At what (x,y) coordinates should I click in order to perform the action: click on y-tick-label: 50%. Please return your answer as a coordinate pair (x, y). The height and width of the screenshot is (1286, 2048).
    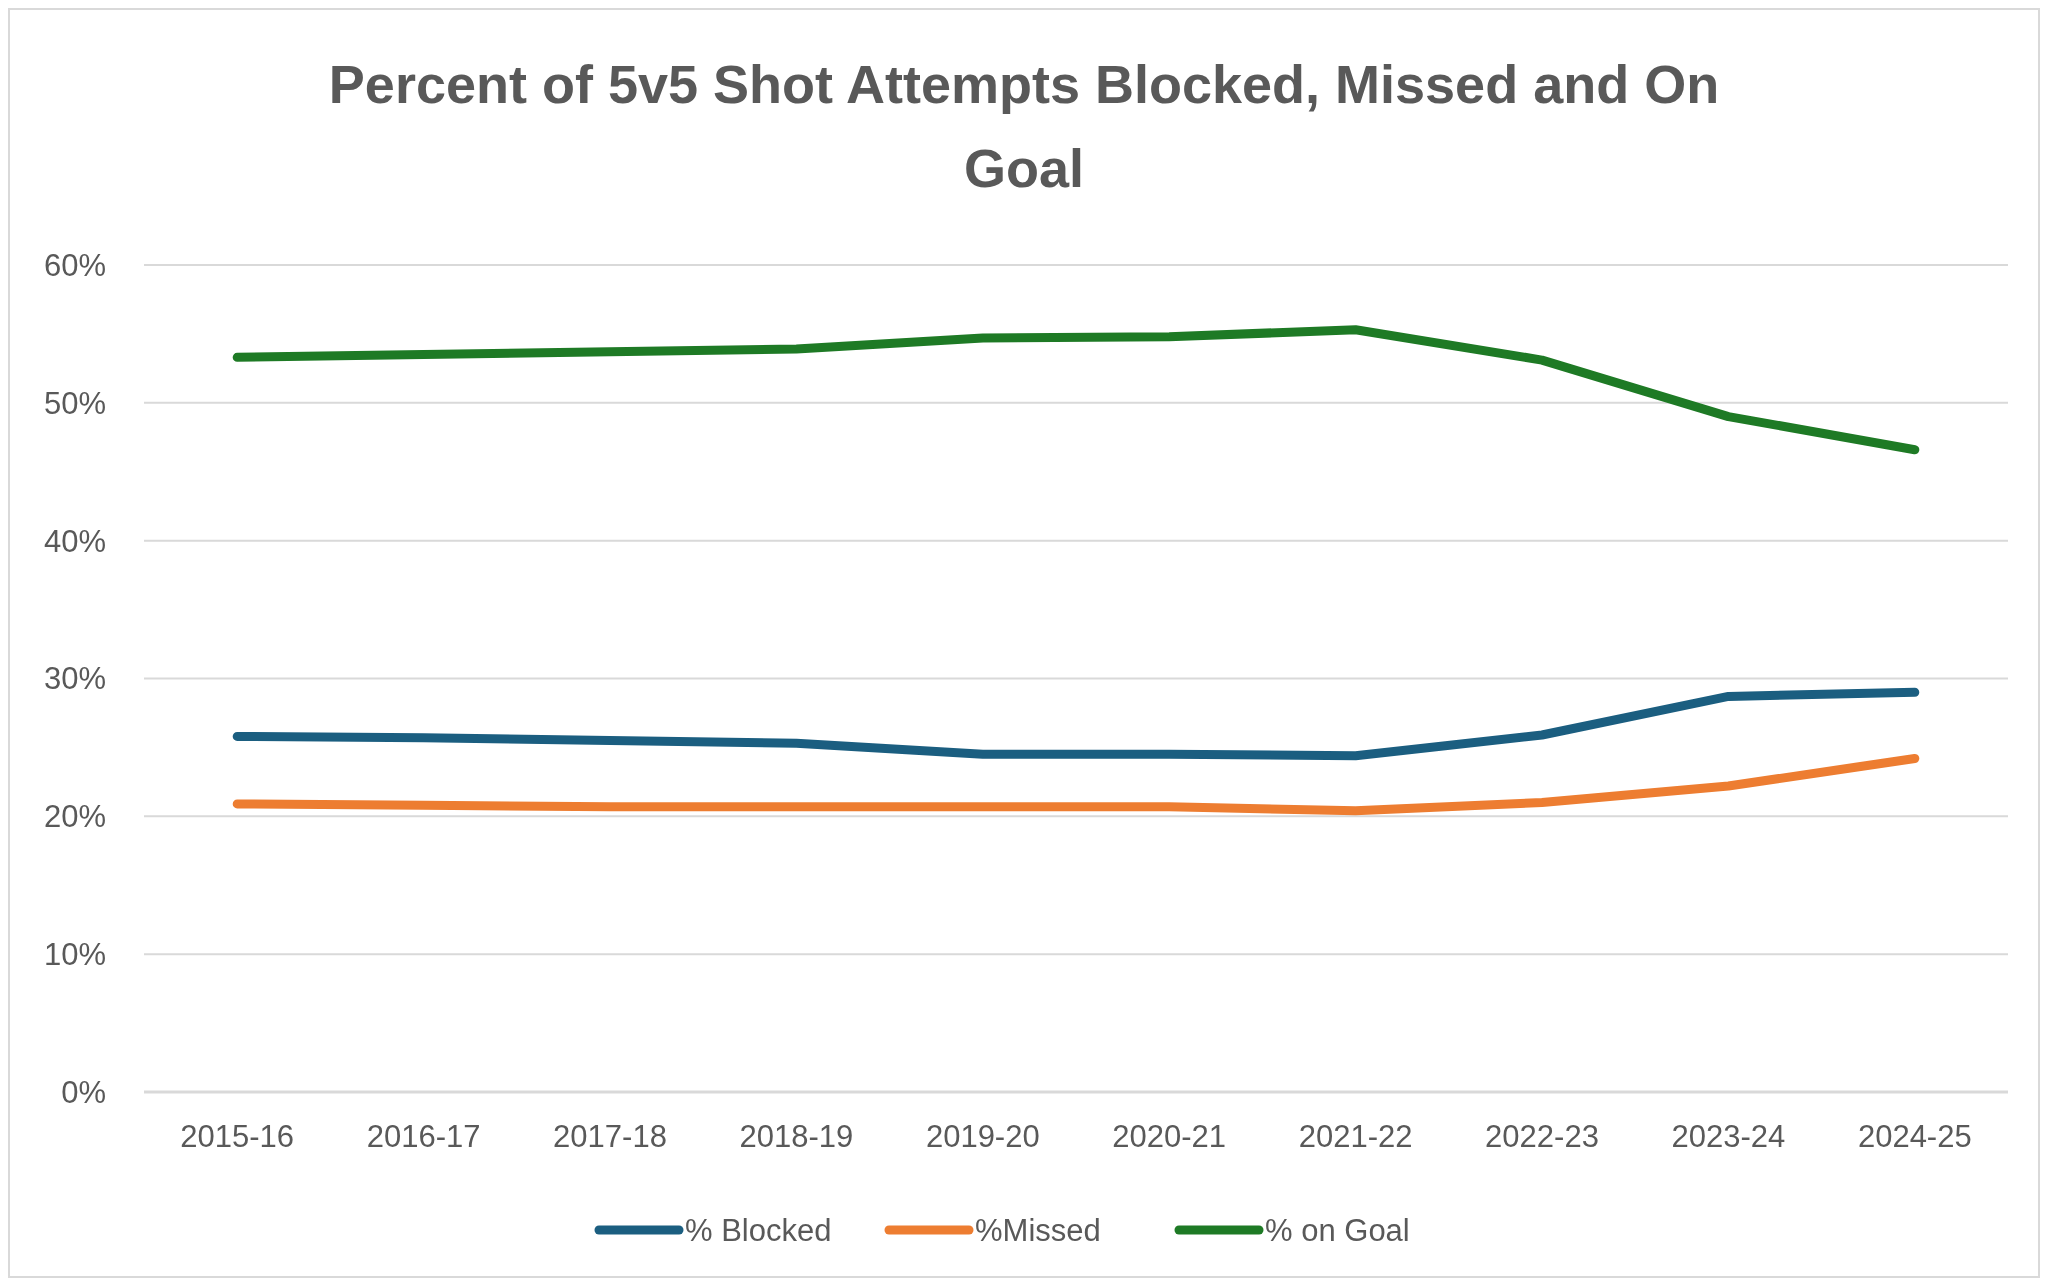
    Looking at the image, I should click on (74, 403).